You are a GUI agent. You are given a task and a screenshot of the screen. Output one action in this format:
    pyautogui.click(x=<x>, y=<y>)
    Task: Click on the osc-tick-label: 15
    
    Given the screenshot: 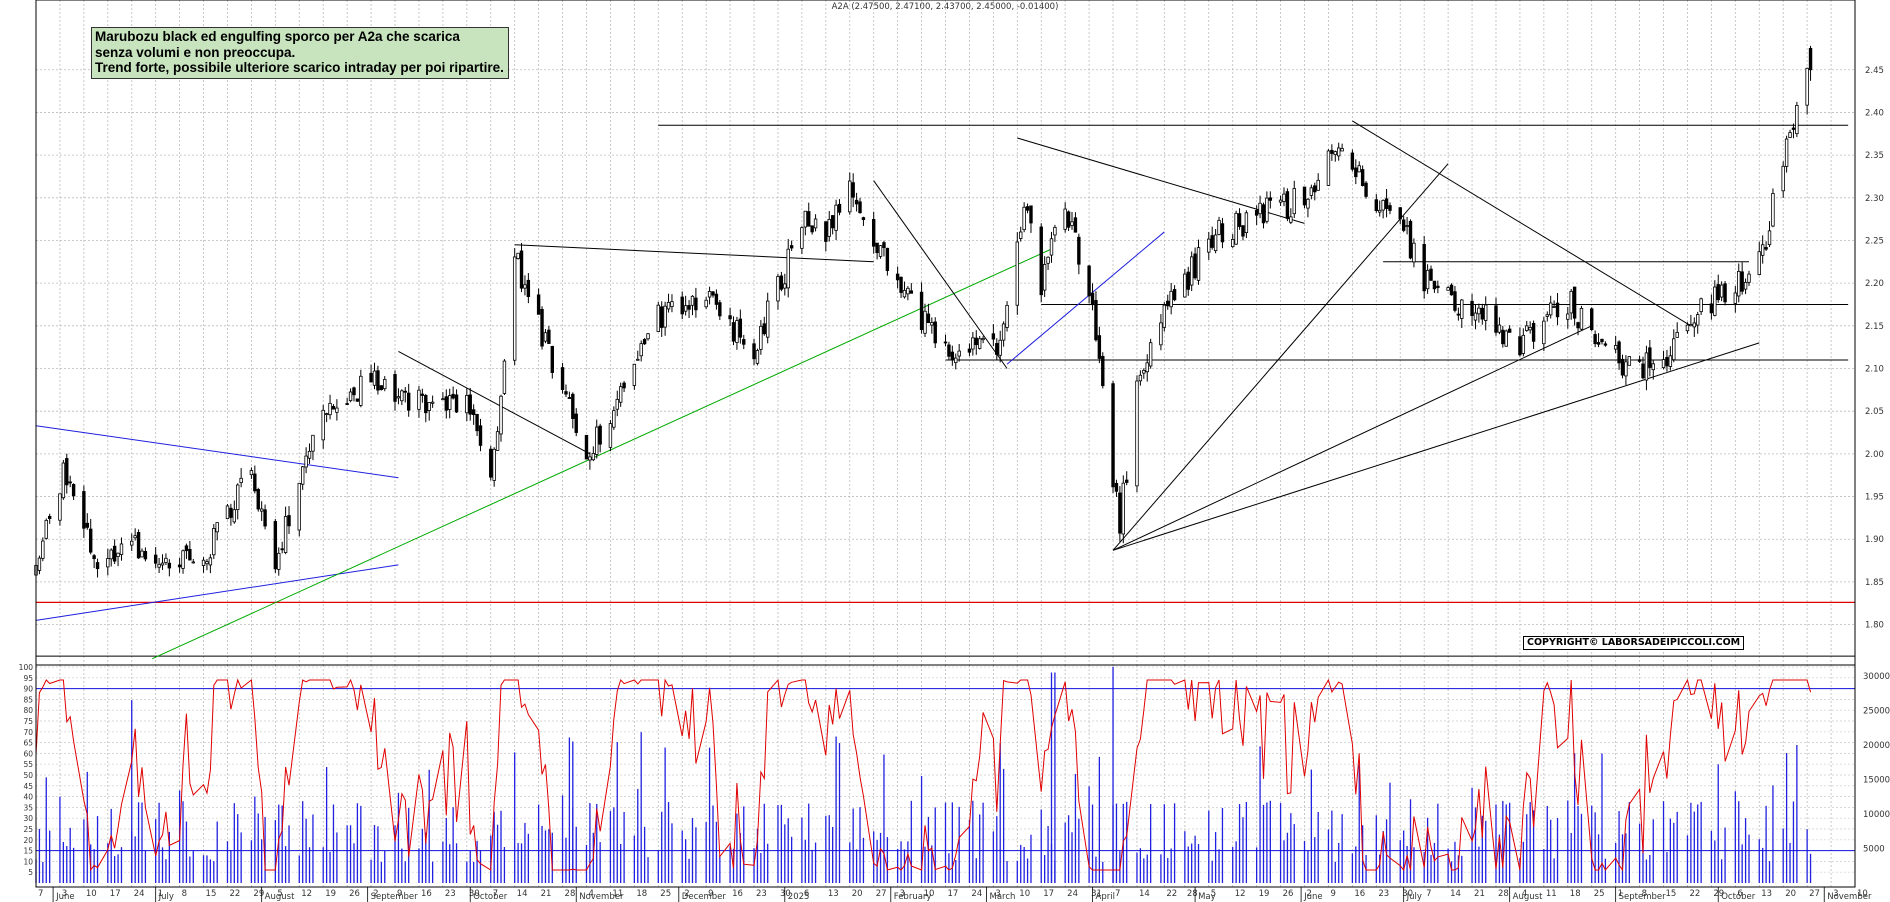 What is the action you would take?
    pyautogui.click(x=28, y=851)
    